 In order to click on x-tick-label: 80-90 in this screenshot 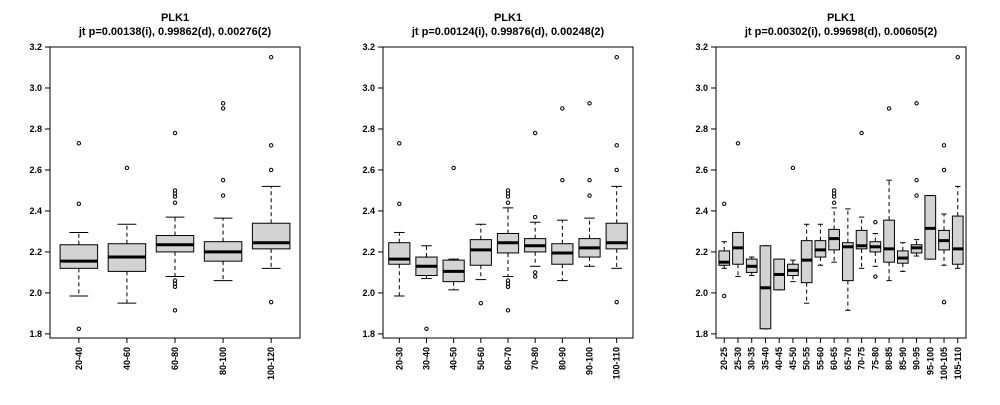, I will do `click(562, 358)`.